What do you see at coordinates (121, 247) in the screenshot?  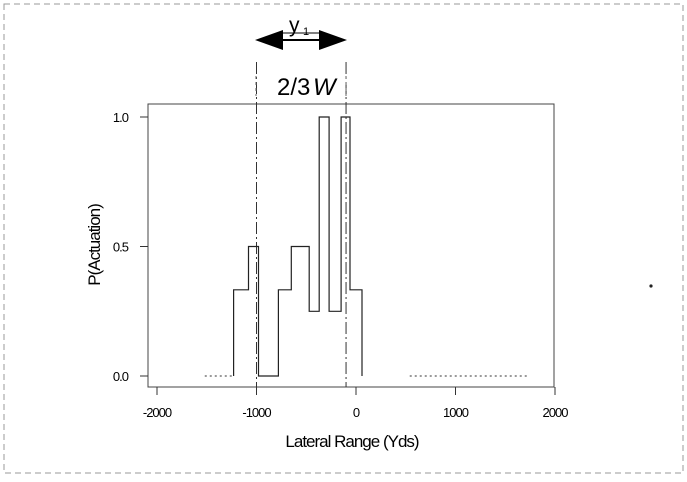 I see `y-tick-label: 0.5` at bounding box center [121, 247].